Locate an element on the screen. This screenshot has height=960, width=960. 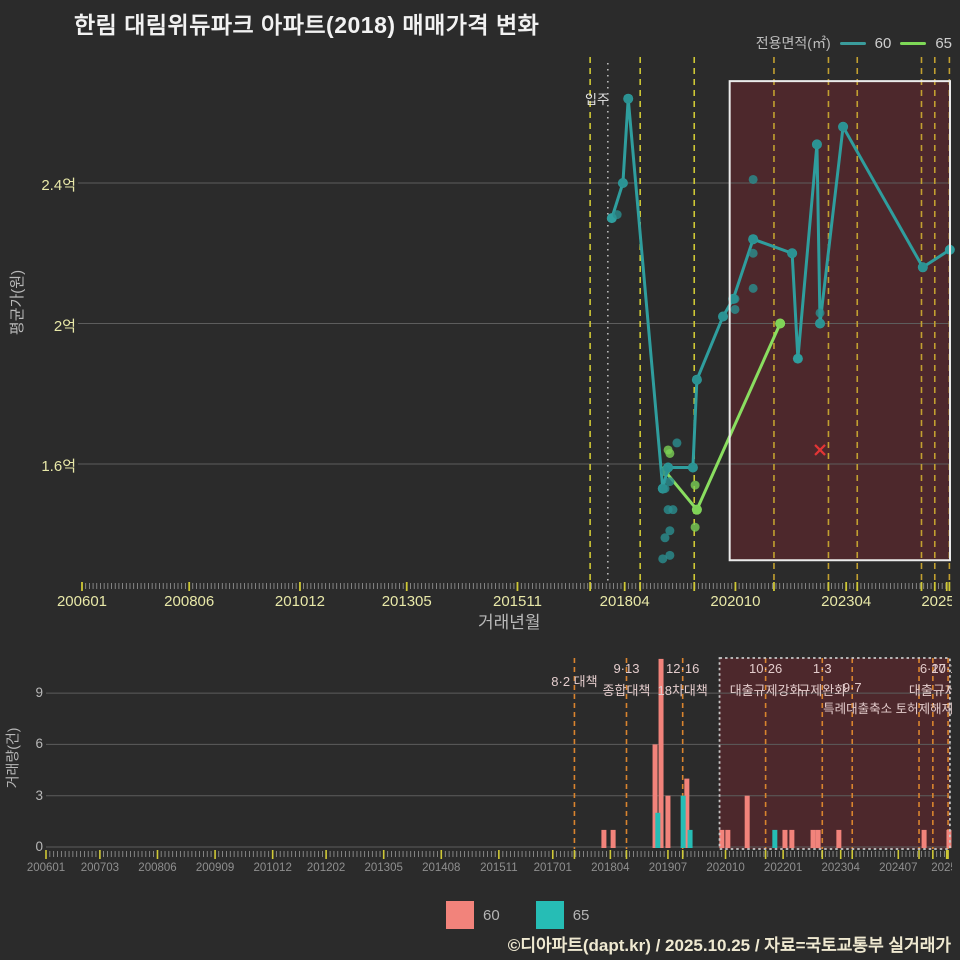
top-legend: 전용면적(㎡) 60 65 is located at coordinates (854, 43).